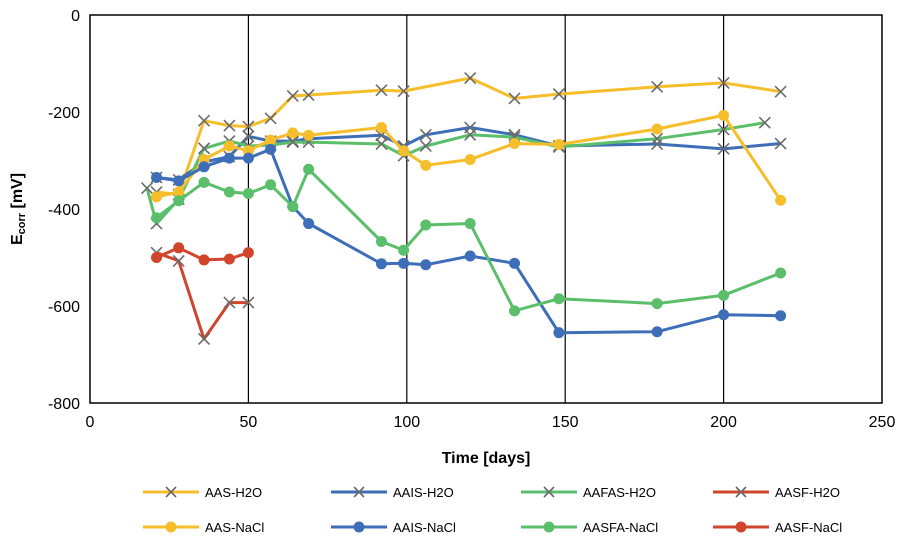 This screenshot has width=905, height=538. I want to click on series-aasf-nacl, so click(202, 254).